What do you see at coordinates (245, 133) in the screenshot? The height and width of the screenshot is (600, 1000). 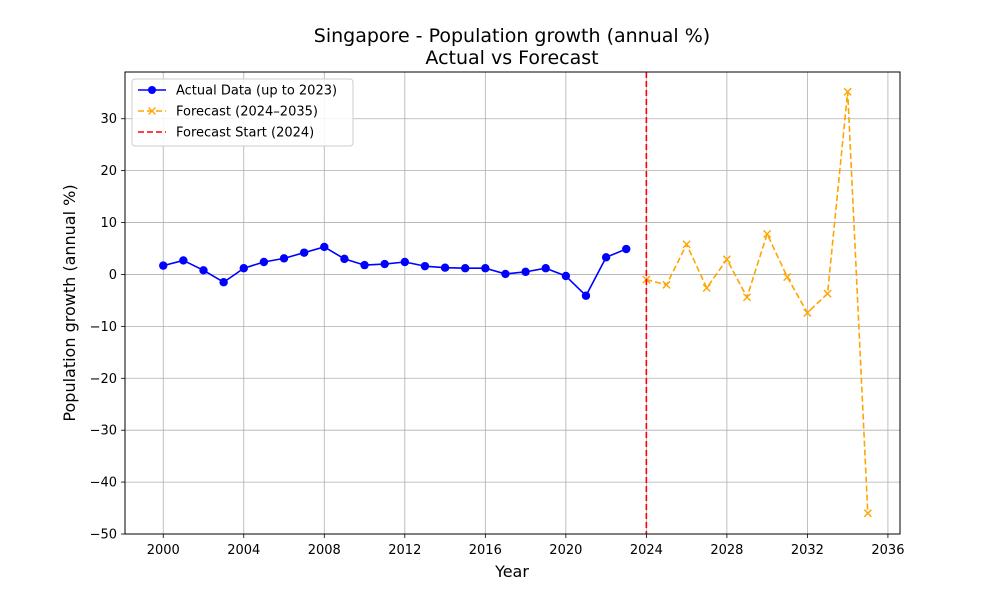 I see `legend-label-forecast-start: Forecast Start (2024)` at bounding box center [245, 133].